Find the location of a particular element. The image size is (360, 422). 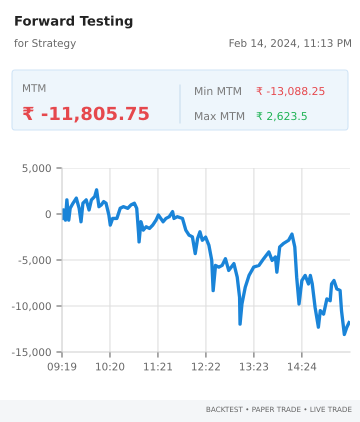

x-tick-label: 10:20 is located at coordinates (110, 366).